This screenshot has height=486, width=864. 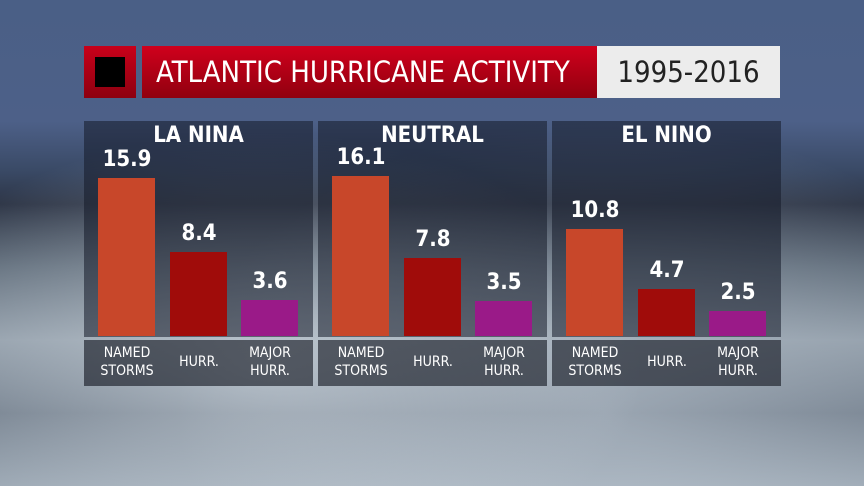 What do you see at coordinates (198, 135) in the screenshot?
I see `group-title: LA NINA` at bounding box center [198, 135].